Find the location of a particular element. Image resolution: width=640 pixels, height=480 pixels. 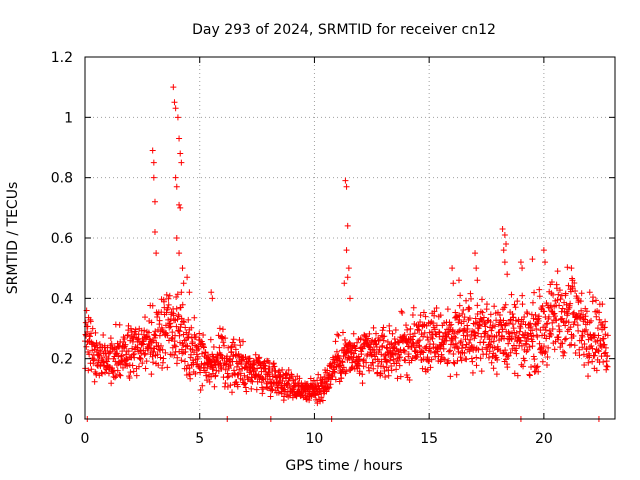

x-axis-label: GPS time / hours is located at coordinates (343, 466).